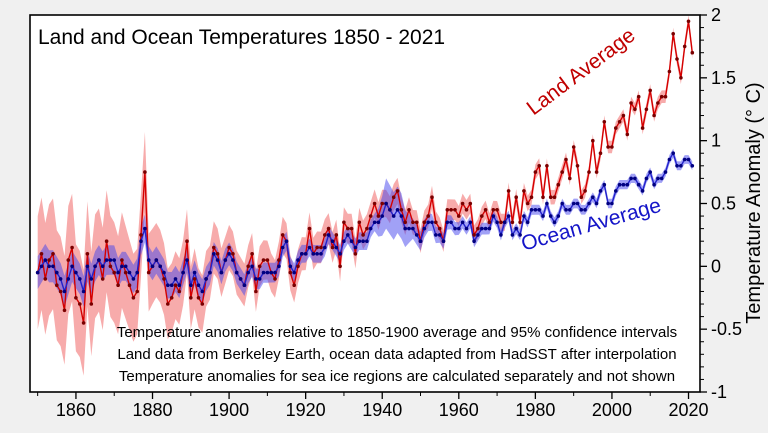  Describe the element at coordinates (723, 78) in the screenshot. I see `y-tick-label: 1.5` at that location.